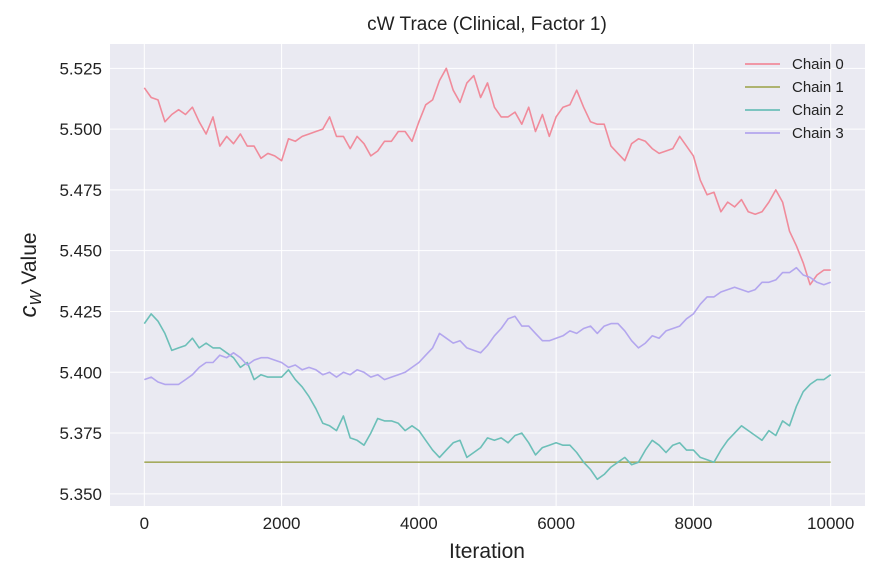  What do you see at coordinates (80, 281) in the screenshot?
I see `y-axis-ticks: 5.350 5.375 5.400 5.425 5.450 5.475 5.500 5.525` at bounding box center [80, 281].